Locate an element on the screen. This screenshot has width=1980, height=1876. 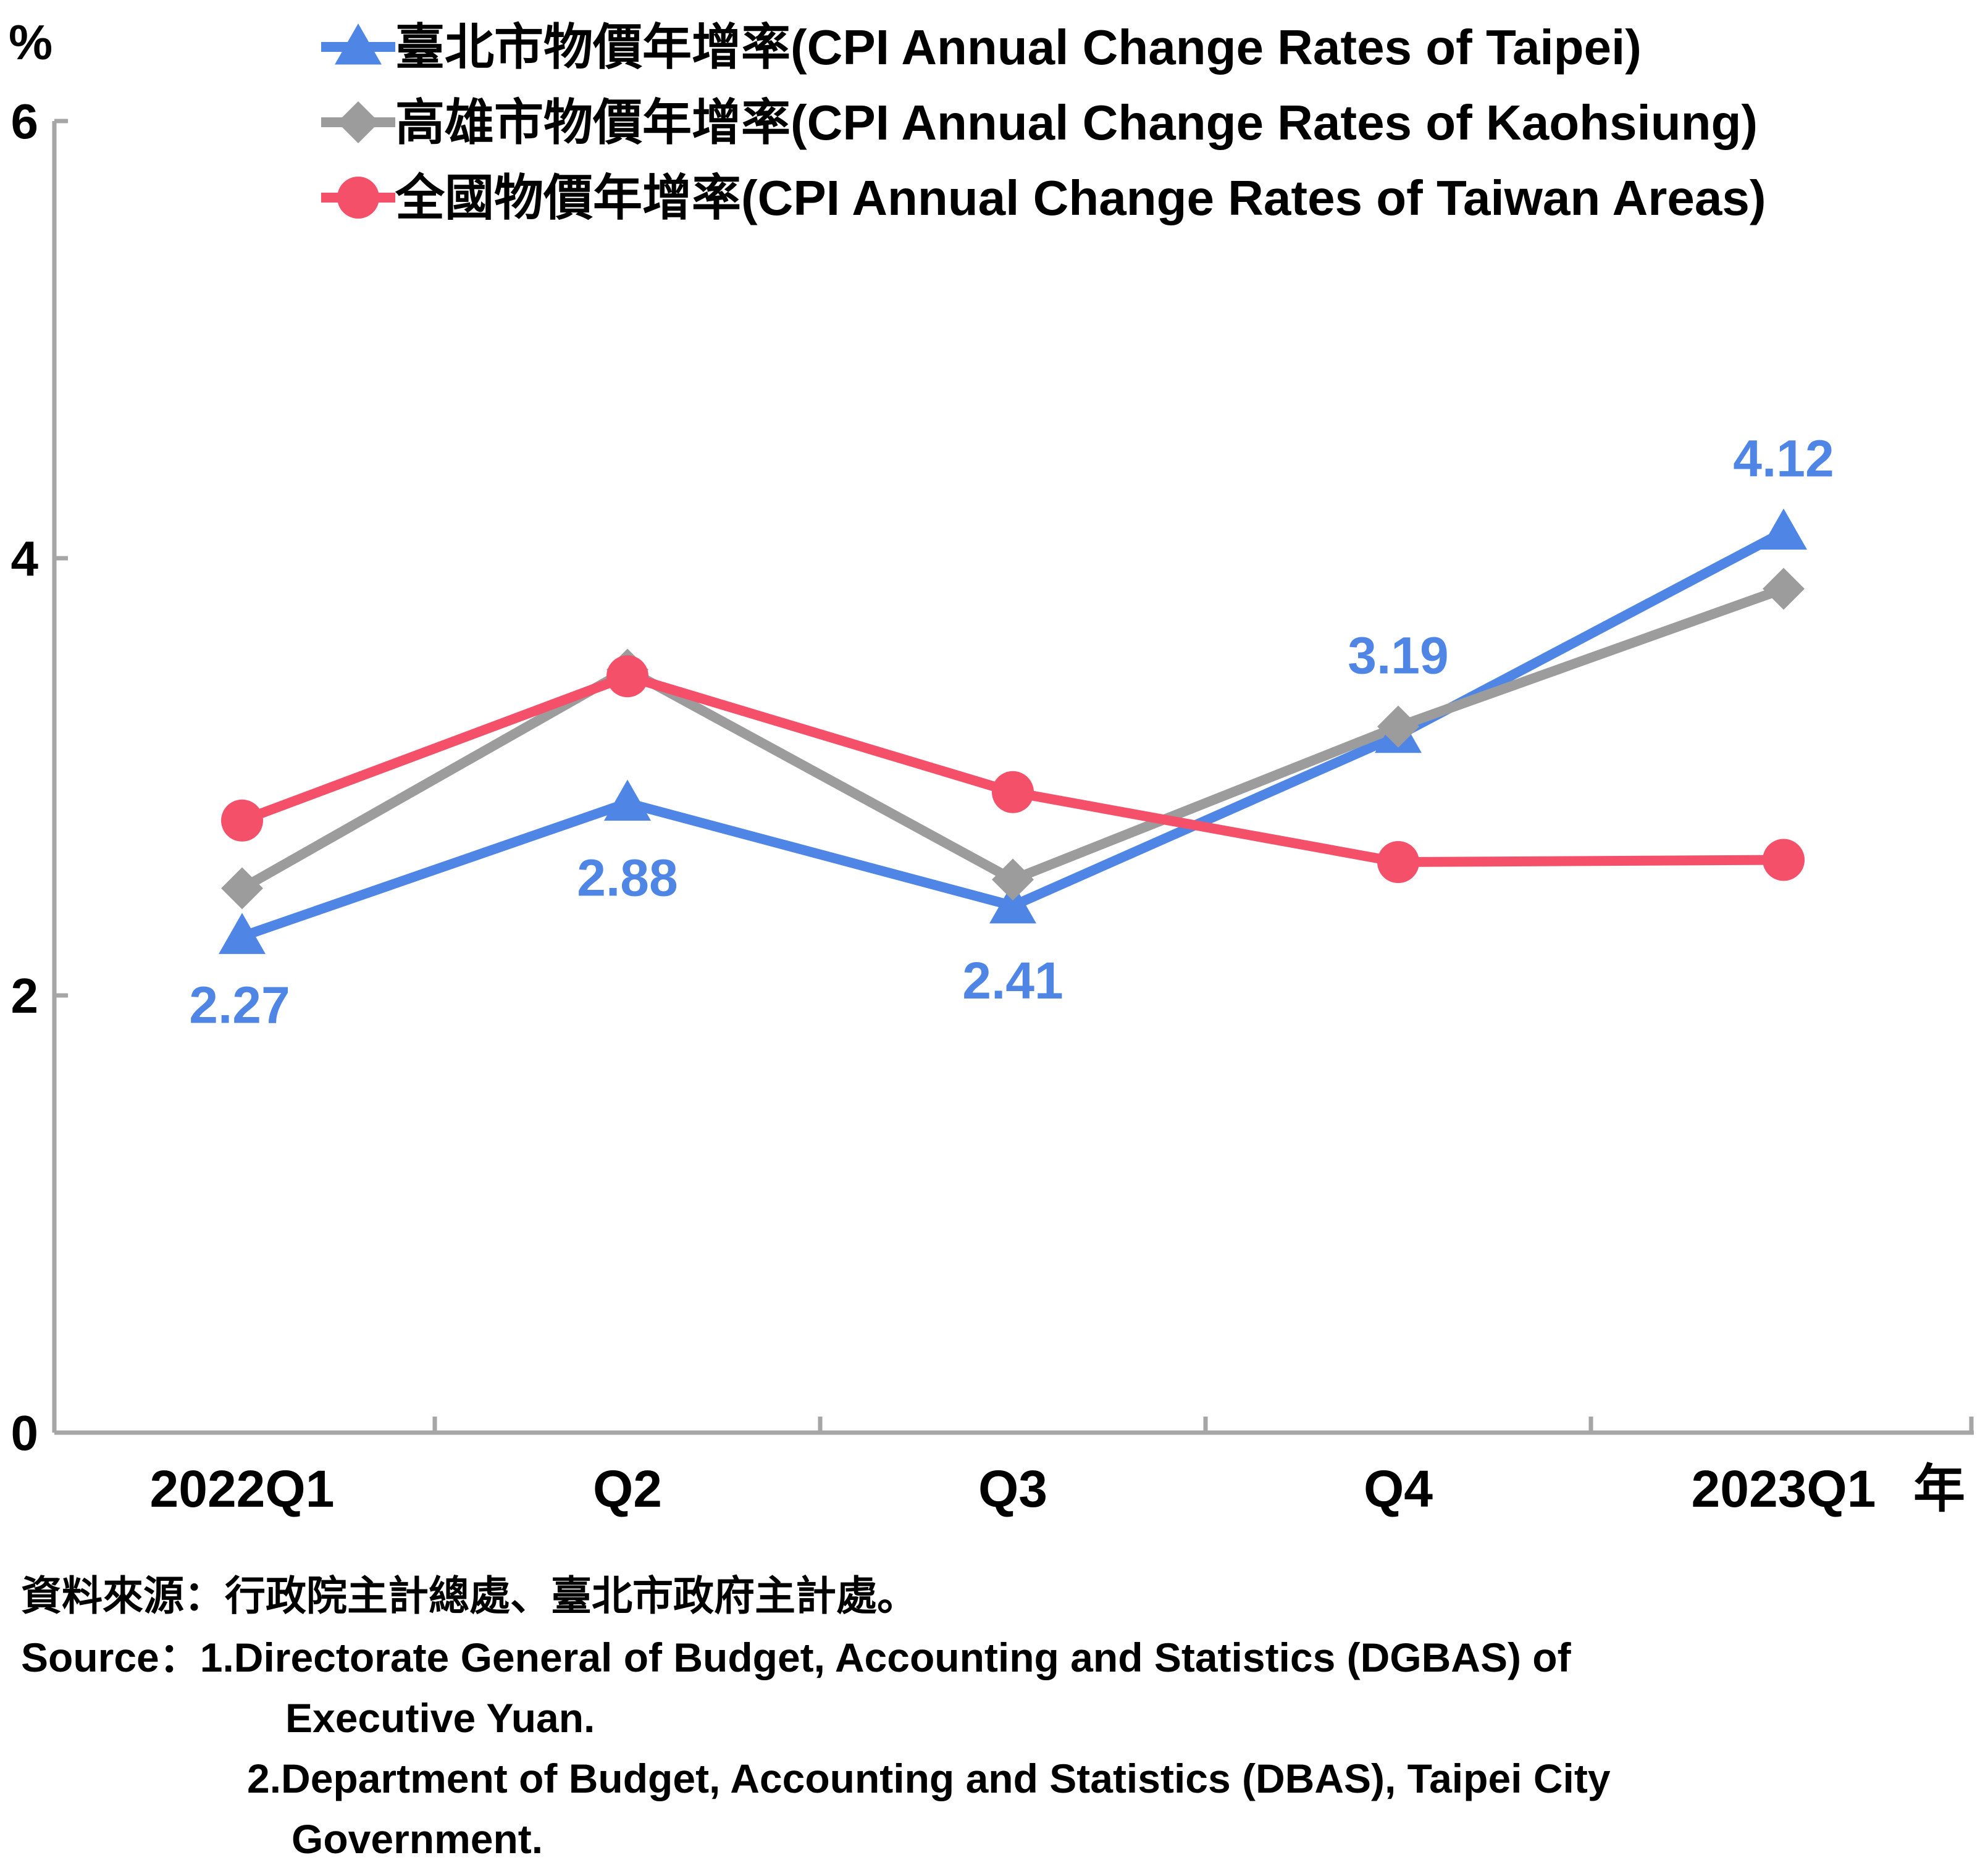
x-tick-label: Q3 is located at coordinates (1012, 1489).